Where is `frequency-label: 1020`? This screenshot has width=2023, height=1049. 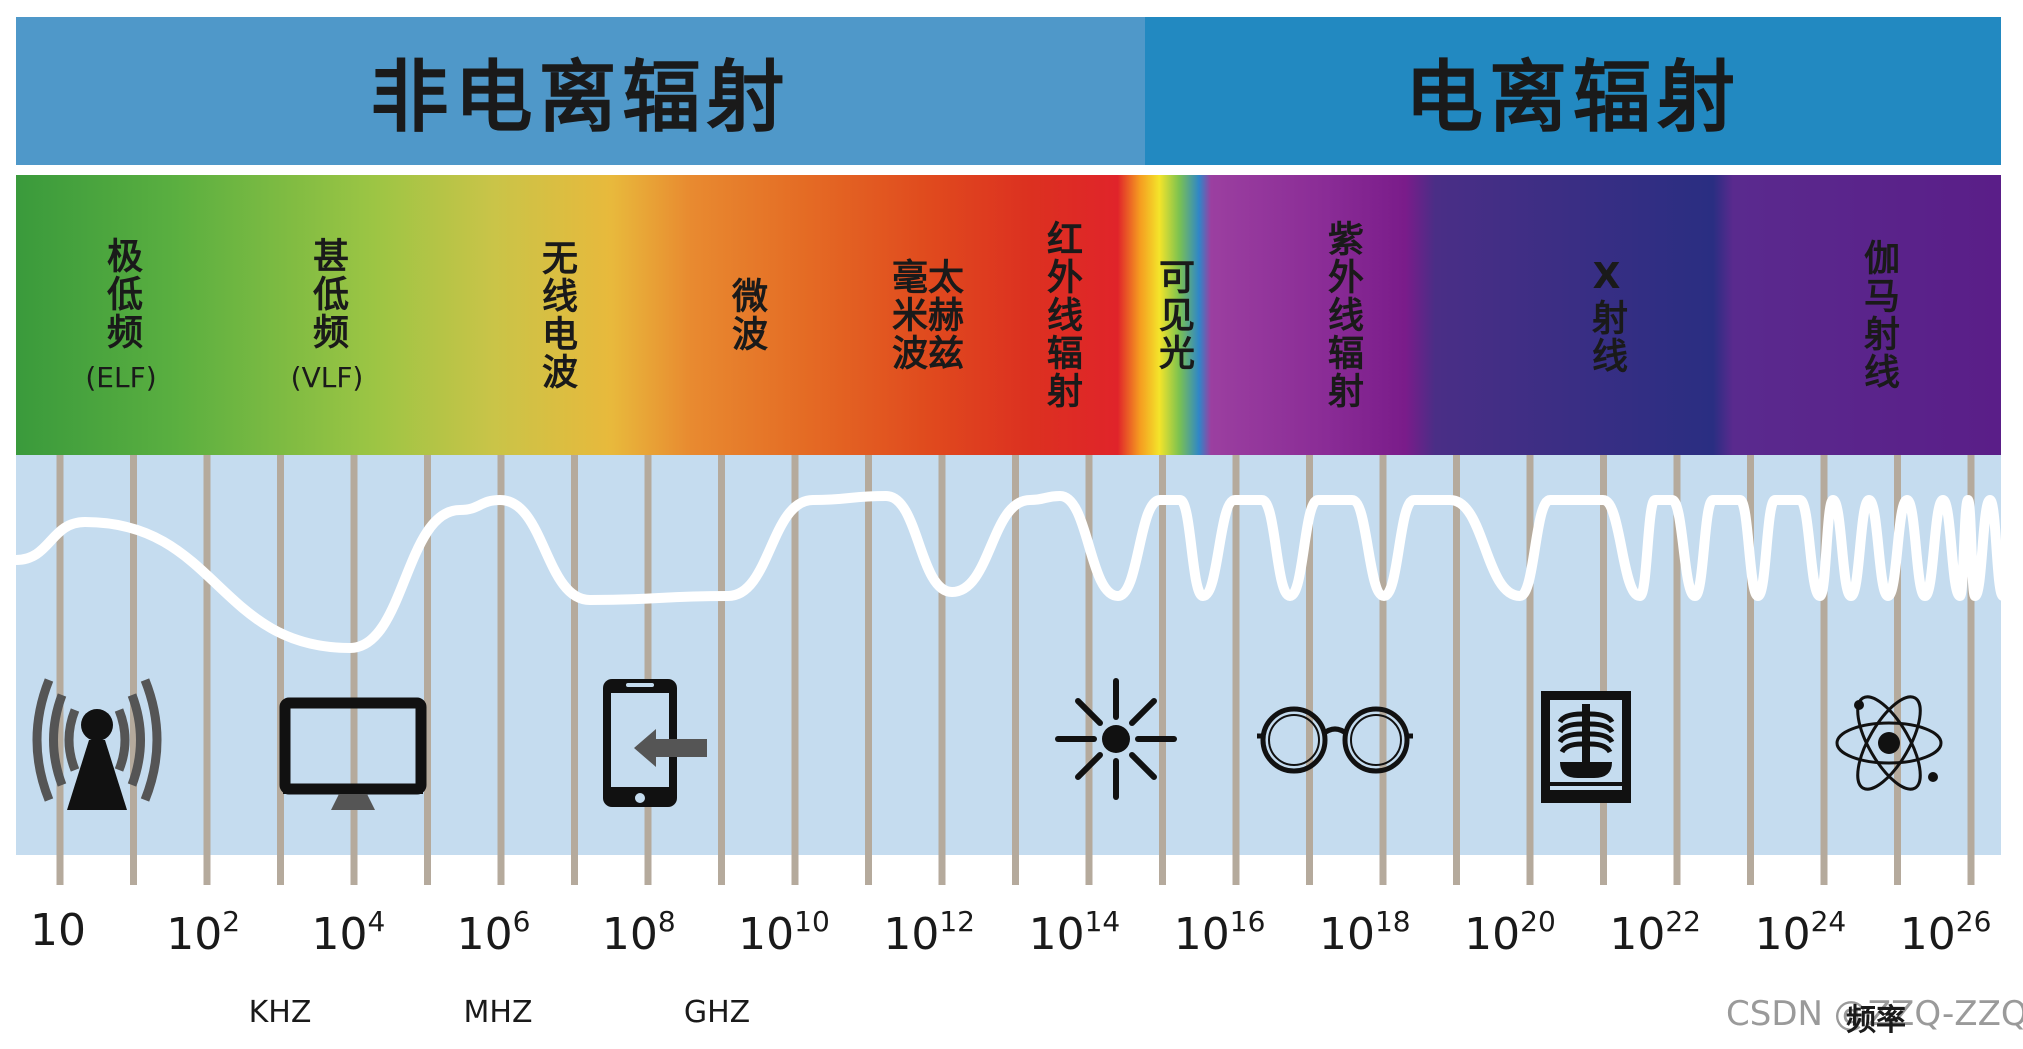 frequency-label: 1020 is located at coordinates (1510, 932).